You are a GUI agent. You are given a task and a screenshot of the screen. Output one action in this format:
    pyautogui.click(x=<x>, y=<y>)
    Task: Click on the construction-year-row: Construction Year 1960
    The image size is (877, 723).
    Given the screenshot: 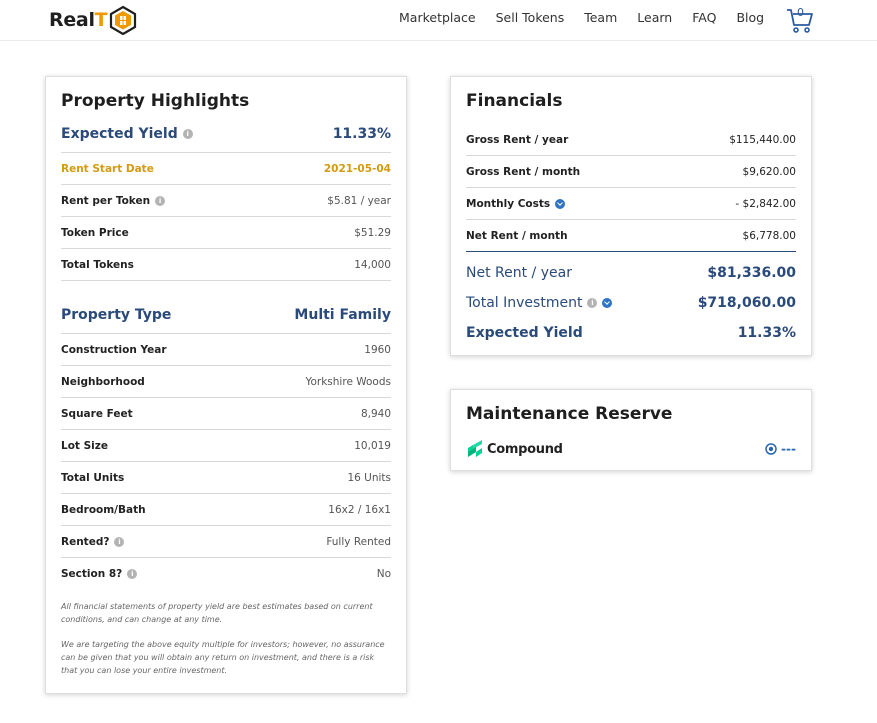 What is the action you would take?
    pyautogui.click(x=226, y=350)
    